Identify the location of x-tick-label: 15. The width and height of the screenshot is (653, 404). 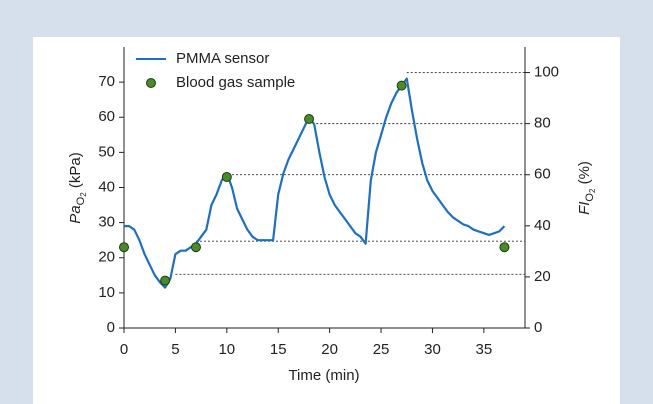
(278, 349).